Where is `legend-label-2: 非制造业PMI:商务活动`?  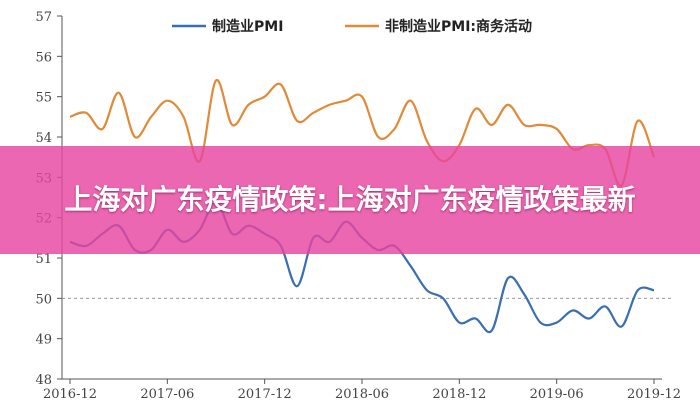
legend-label-2: 非制造业PMI:商务活动 is located at coordinates (458, 26).